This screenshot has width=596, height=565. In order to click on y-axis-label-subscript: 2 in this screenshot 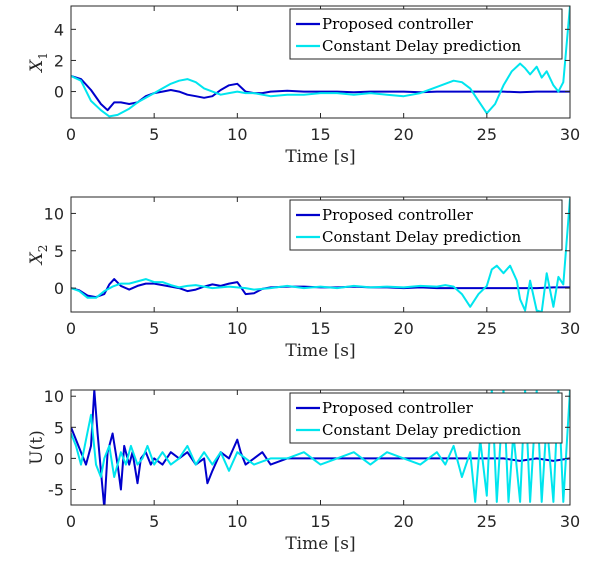, I will do `click(43, 249)`.